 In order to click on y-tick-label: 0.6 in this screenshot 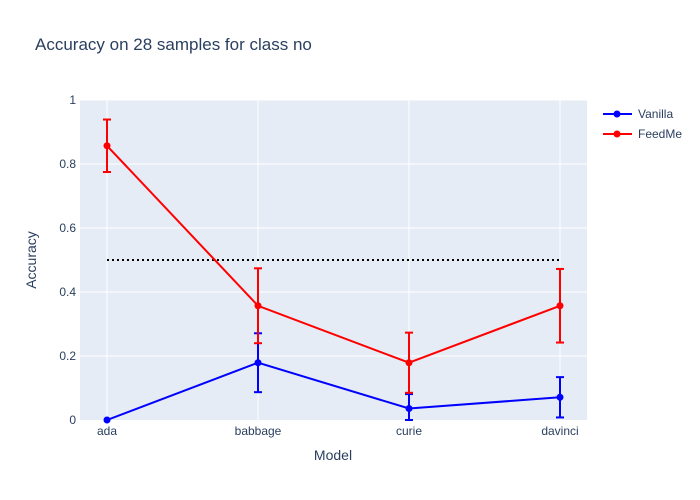, I will do `click(67, 228)`.